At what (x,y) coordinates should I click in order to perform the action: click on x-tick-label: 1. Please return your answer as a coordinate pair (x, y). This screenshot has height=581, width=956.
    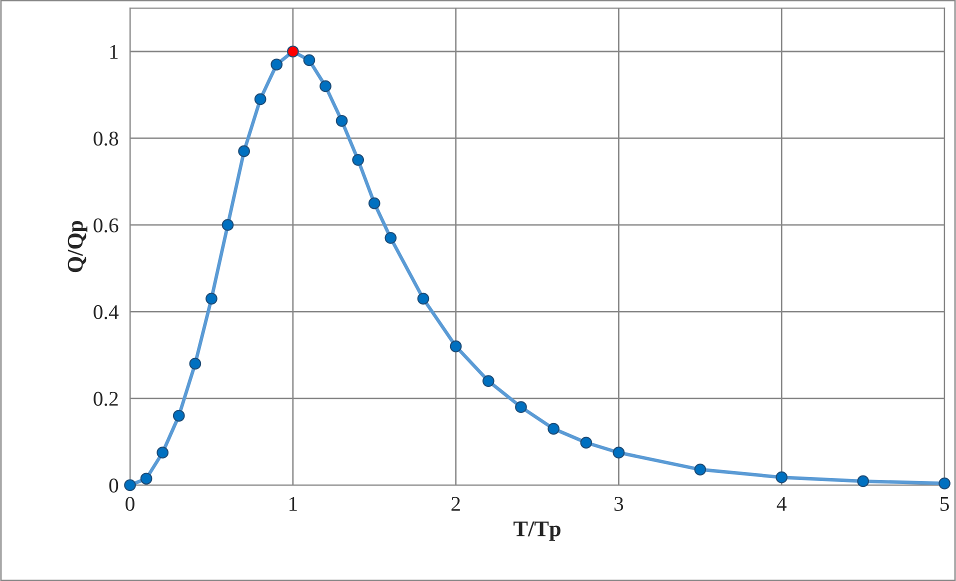
    Looking at the image, I should click on (293, 503).